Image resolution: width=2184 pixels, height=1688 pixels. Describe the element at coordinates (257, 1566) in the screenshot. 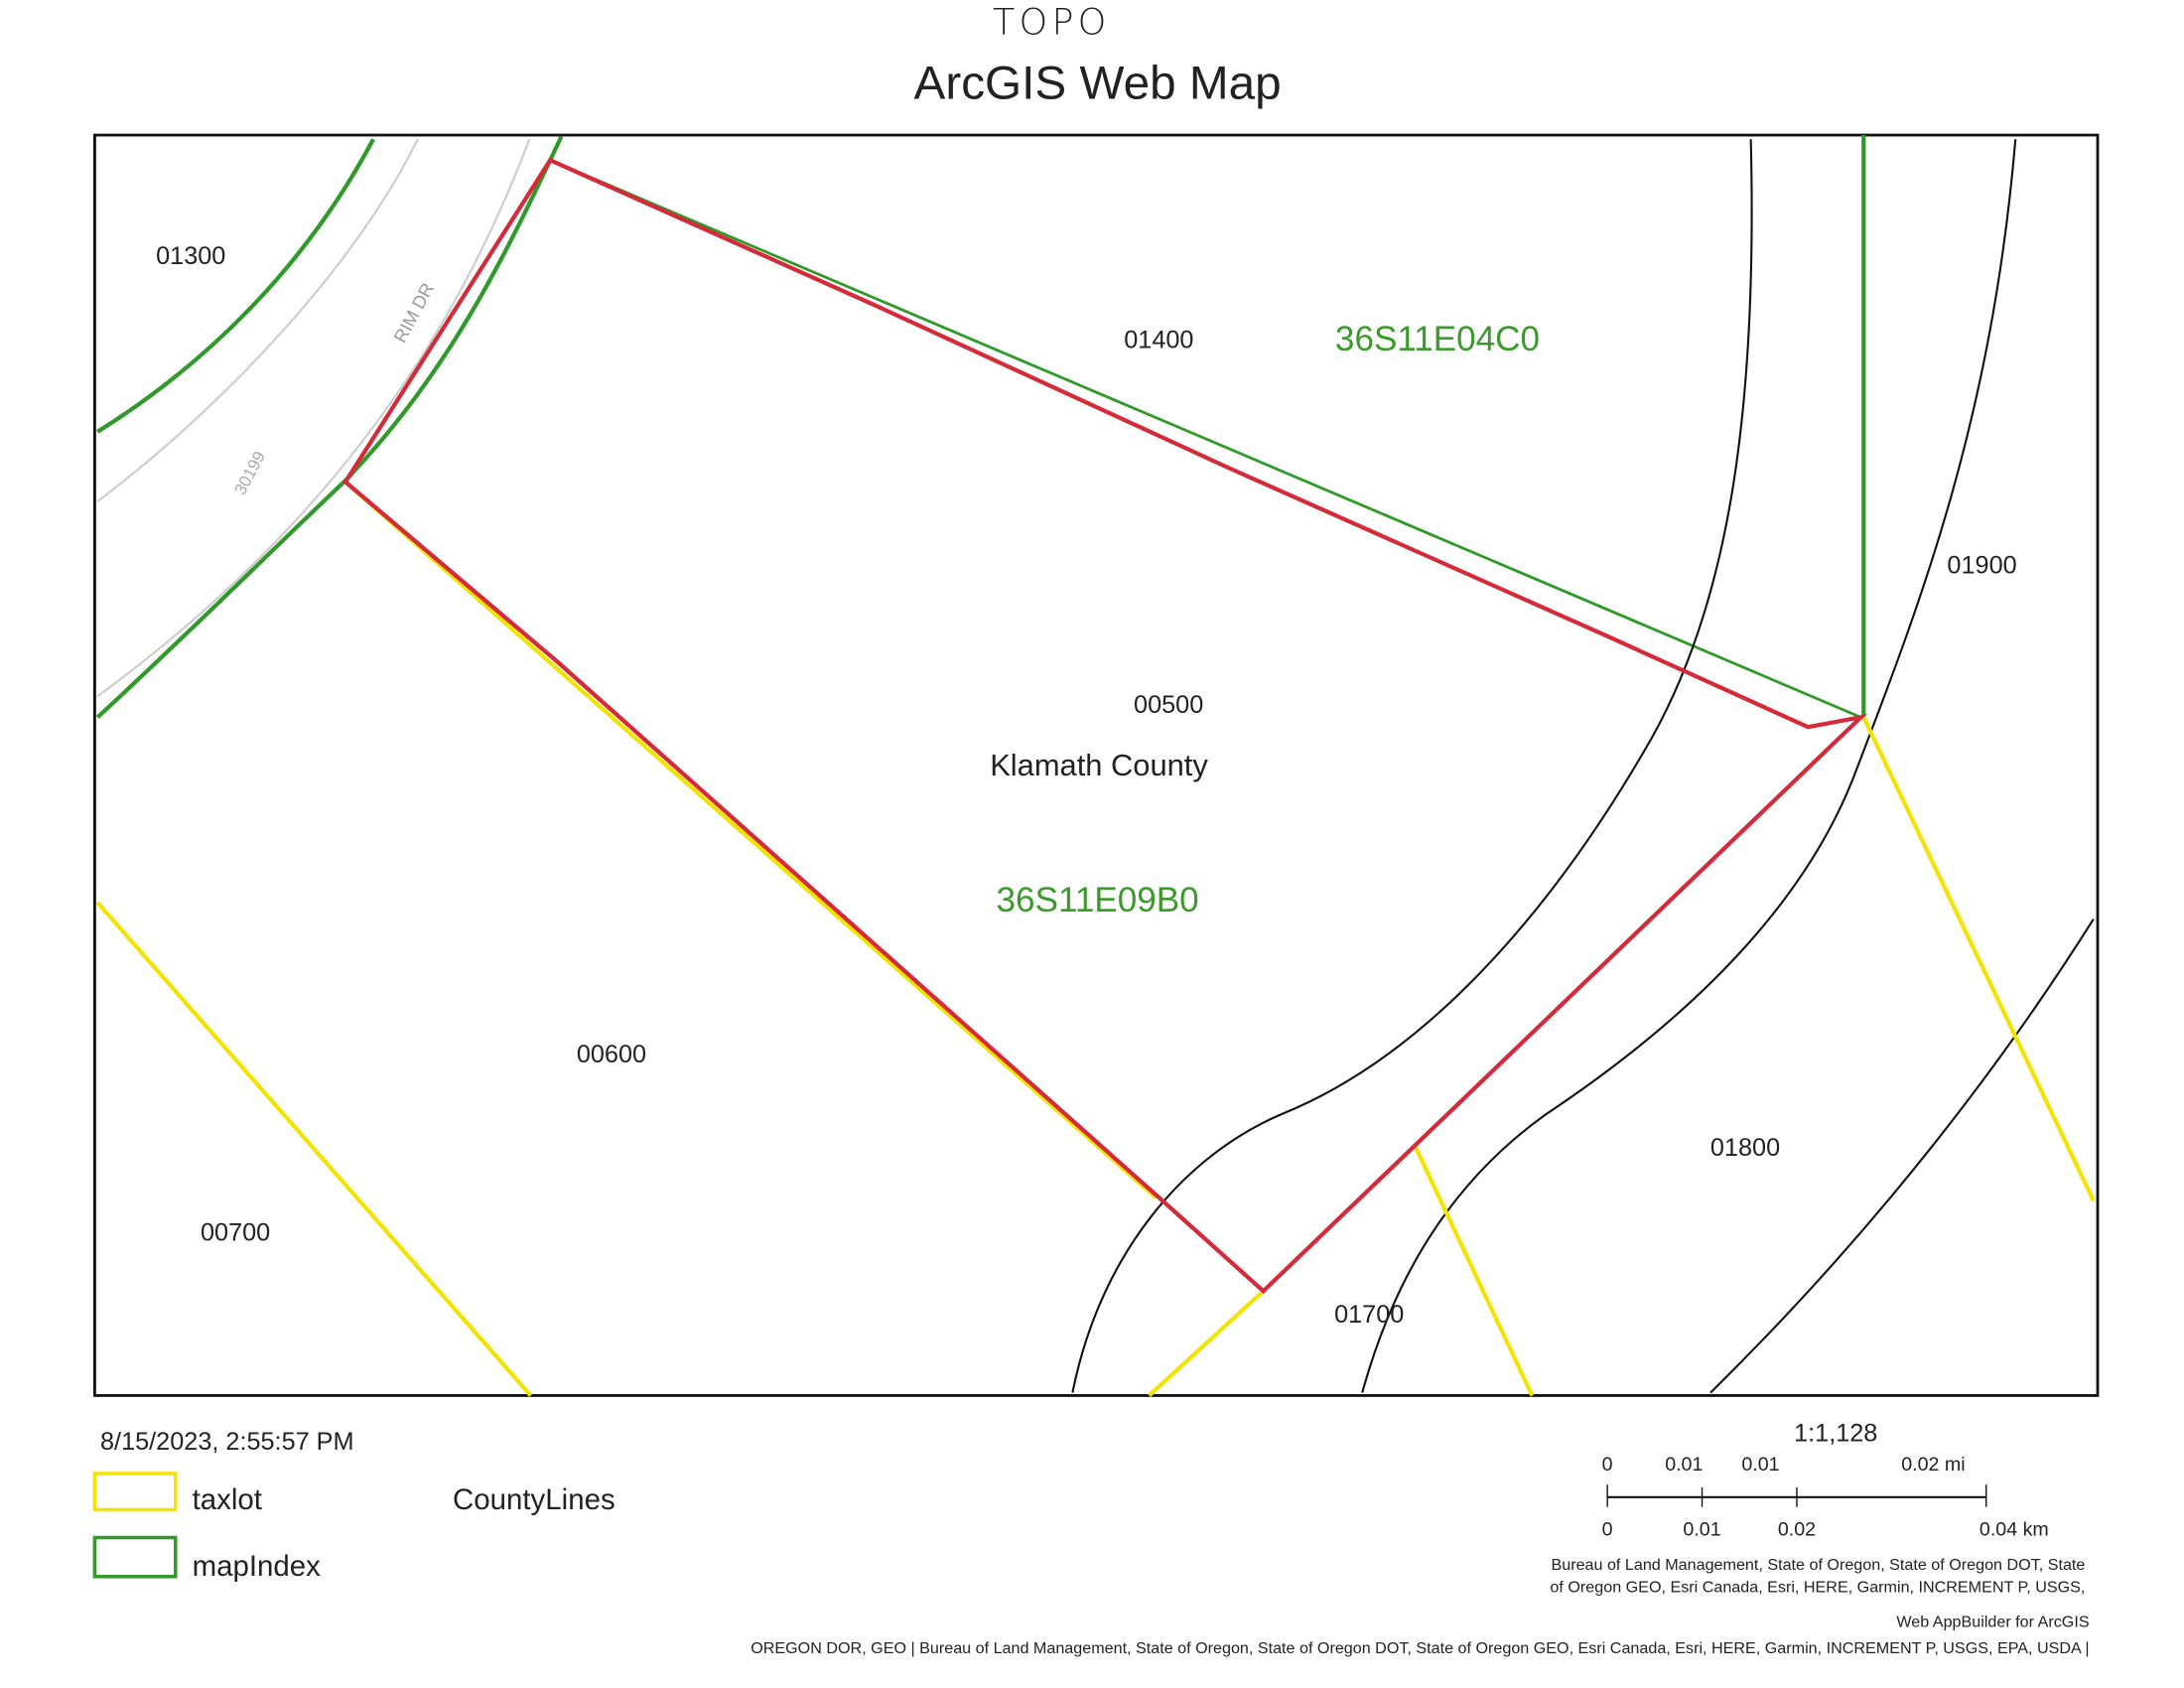

I see `legend-label: mapIndex` at that location.